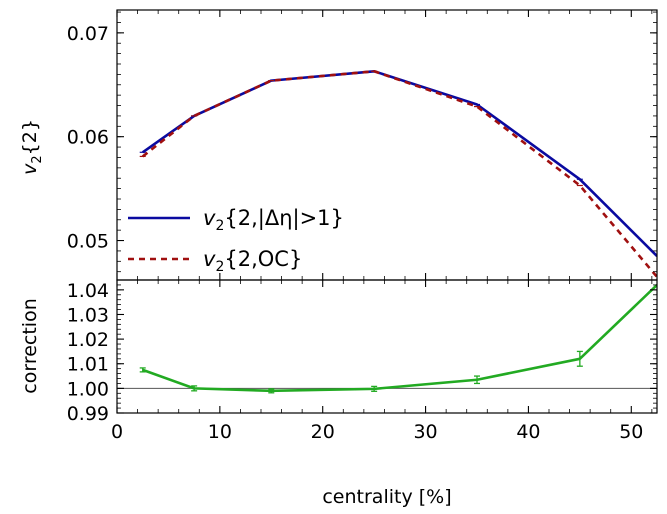  Describe the element at coordinates (88, 389) in the screenshot. I see `bottom-y-tick-label: 1.00` at that location.